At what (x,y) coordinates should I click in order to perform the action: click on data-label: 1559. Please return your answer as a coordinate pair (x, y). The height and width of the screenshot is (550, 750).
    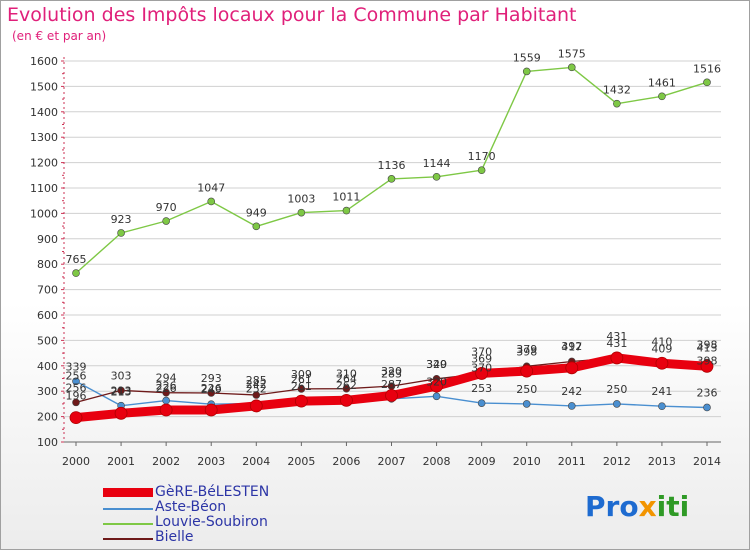
    Looking at the image, I should click on (527, 57).